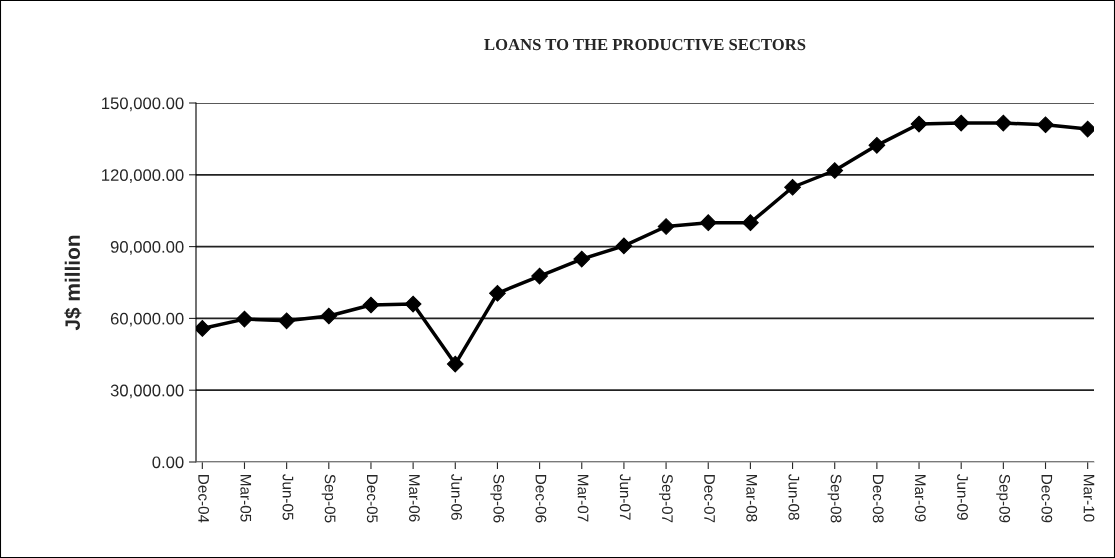  What do you see at coordinates (1003, 498) in the screenshot?
I see `x-tick-label: Sep-09` at bounding box center [1003, 498].